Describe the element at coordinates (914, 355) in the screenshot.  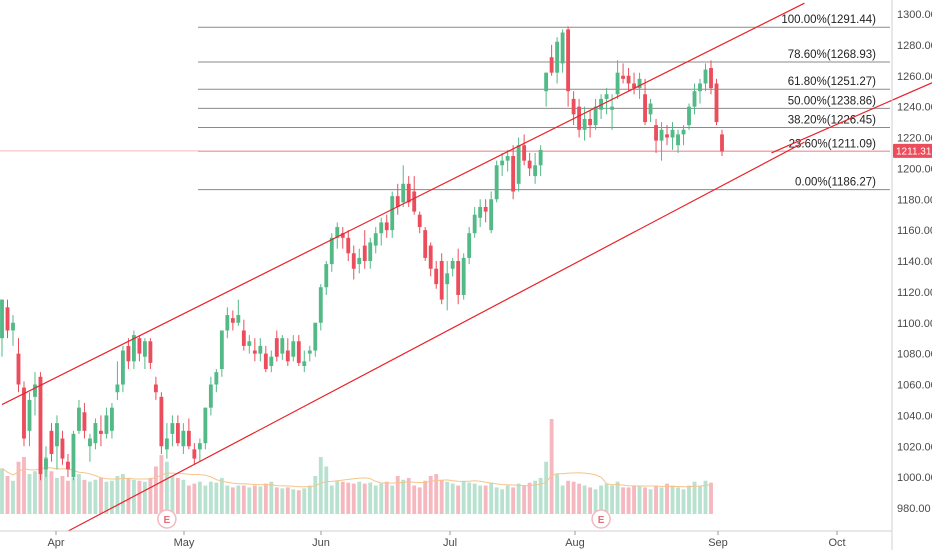
I see `price-tick-label: 1080.00` at that location.